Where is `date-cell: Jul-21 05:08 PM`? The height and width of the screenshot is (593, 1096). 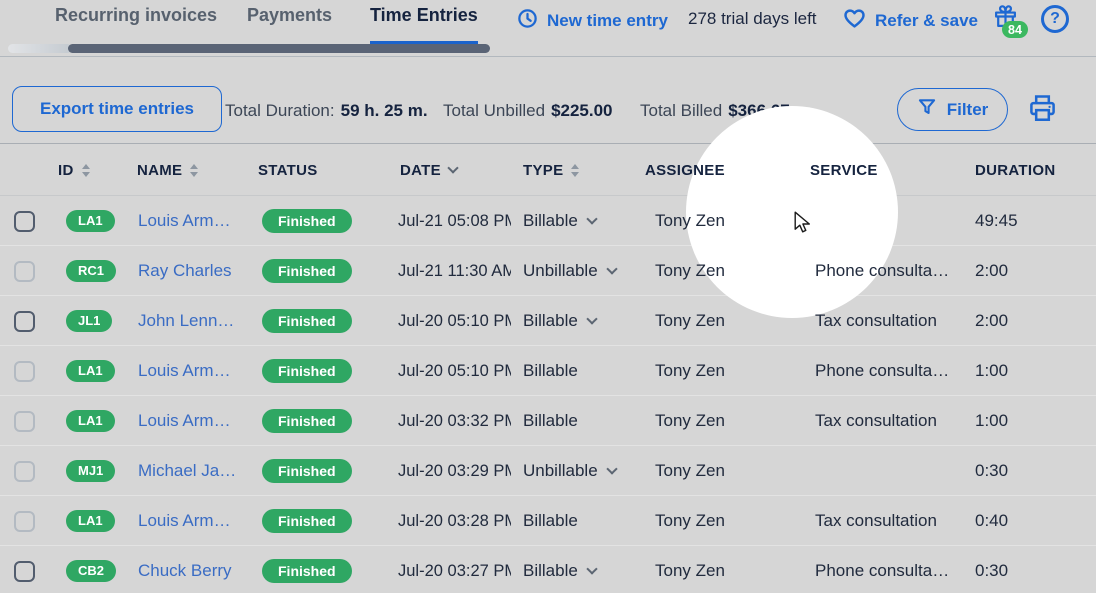 date-cell: Jul-21 05:08 PM is located at coordinates (454, 220).